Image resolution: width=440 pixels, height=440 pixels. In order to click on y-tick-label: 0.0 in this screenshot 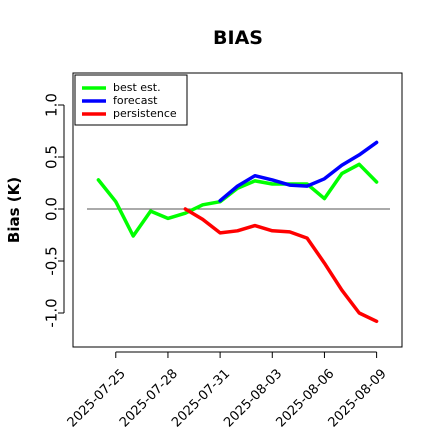, I will do `click(52, 209)`.